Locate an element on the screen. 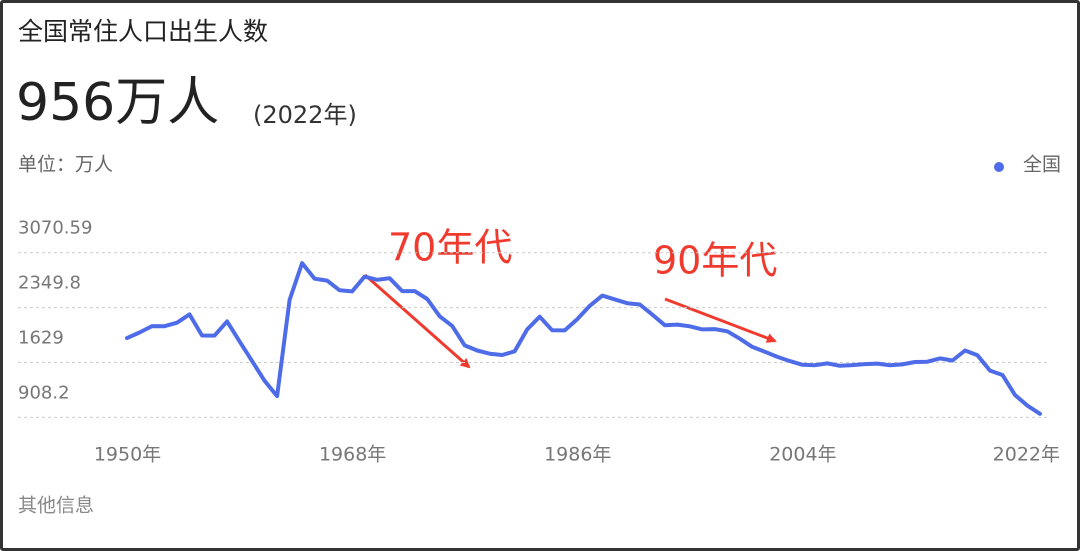 The width and height of the screenshot is (1080, 551). x-tick-label: 1968年 is located at coordinates (352, 455).